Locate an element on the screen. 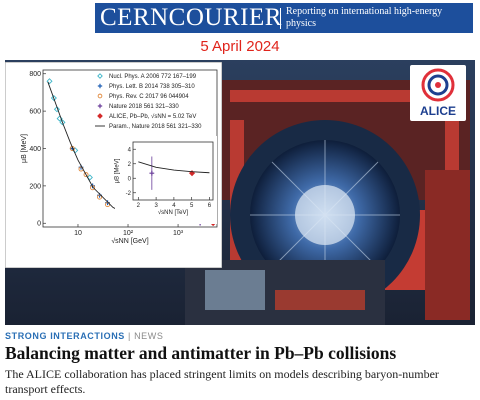 The width and height of the screenshot is (480, 400). x-tick-label: 4 is located at coordinates (174, 206).